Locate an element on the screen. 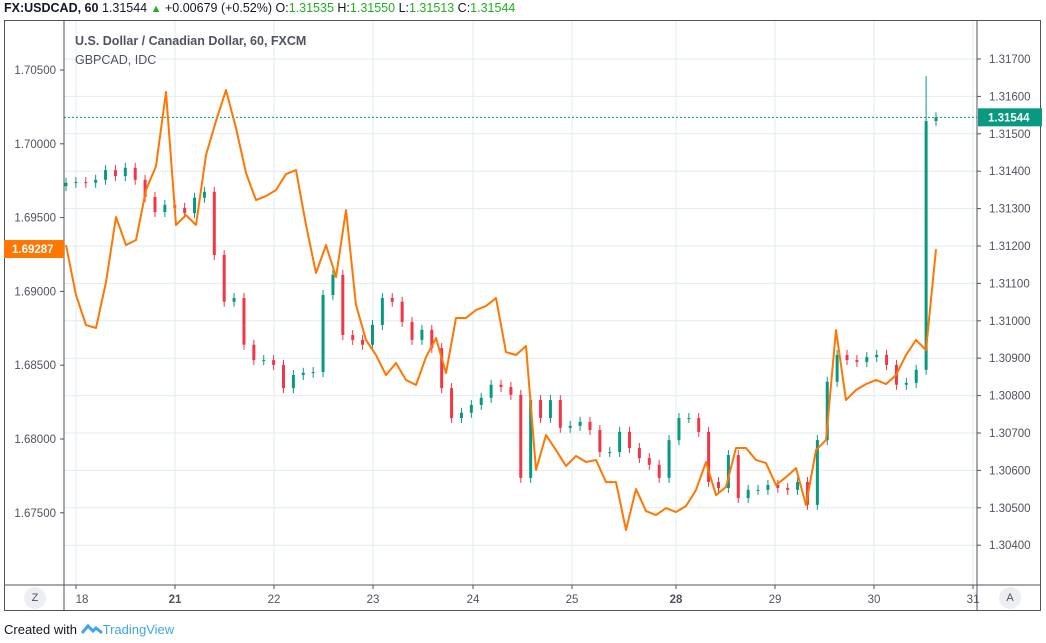 The width and height of the screenshot is (1046, 643). main-series-title: U.S. Dollar / Canadian Dollar, 60, FXCM is located at coordinates (191, 41).